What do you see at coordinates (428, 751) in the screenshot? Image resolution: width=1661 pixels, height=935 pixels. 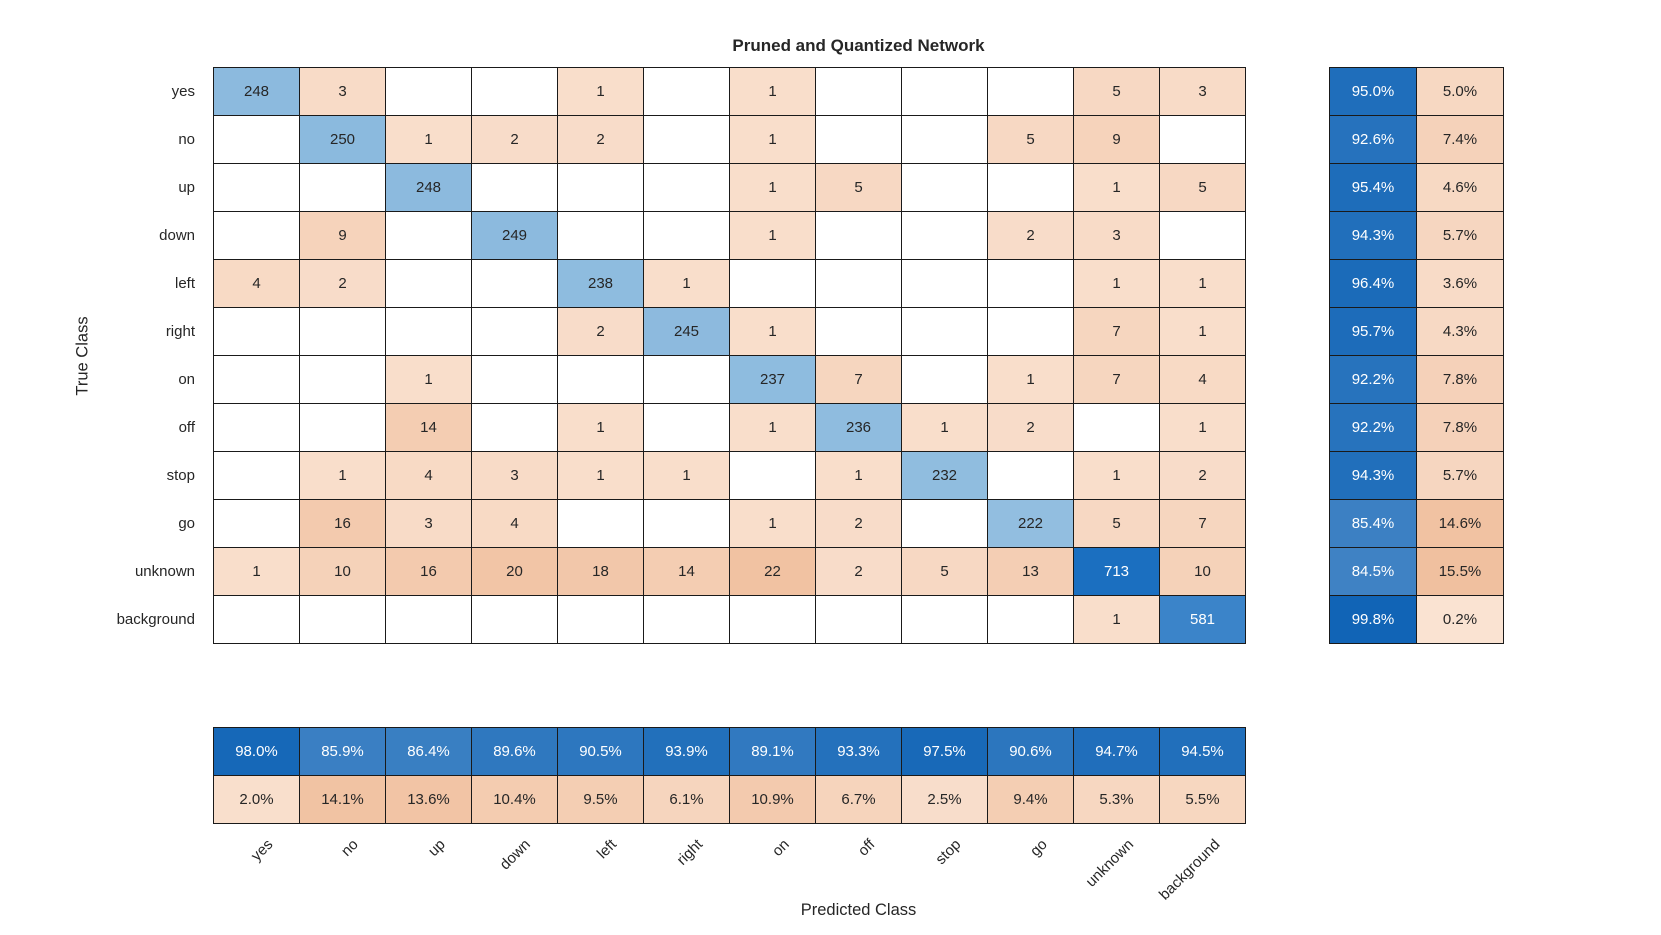 I see `col-summary-correct-cell: 86.4%` at bounding box center [428, 751].